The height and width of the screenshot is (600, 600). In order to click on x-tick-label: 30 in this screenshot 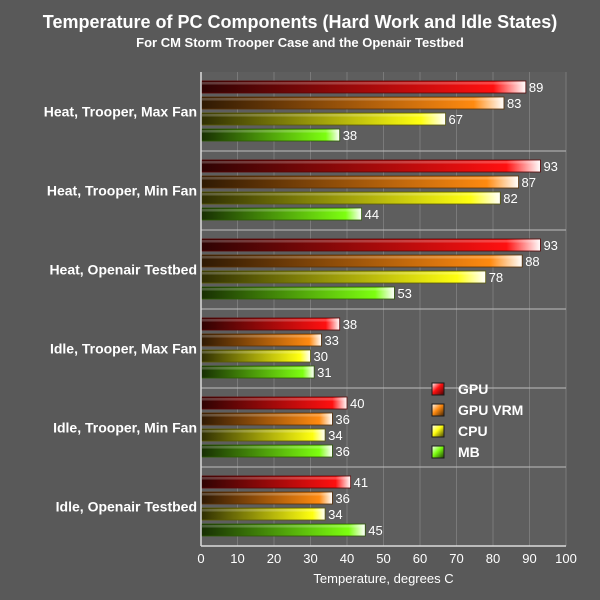, I will do `click(310, 558)`.